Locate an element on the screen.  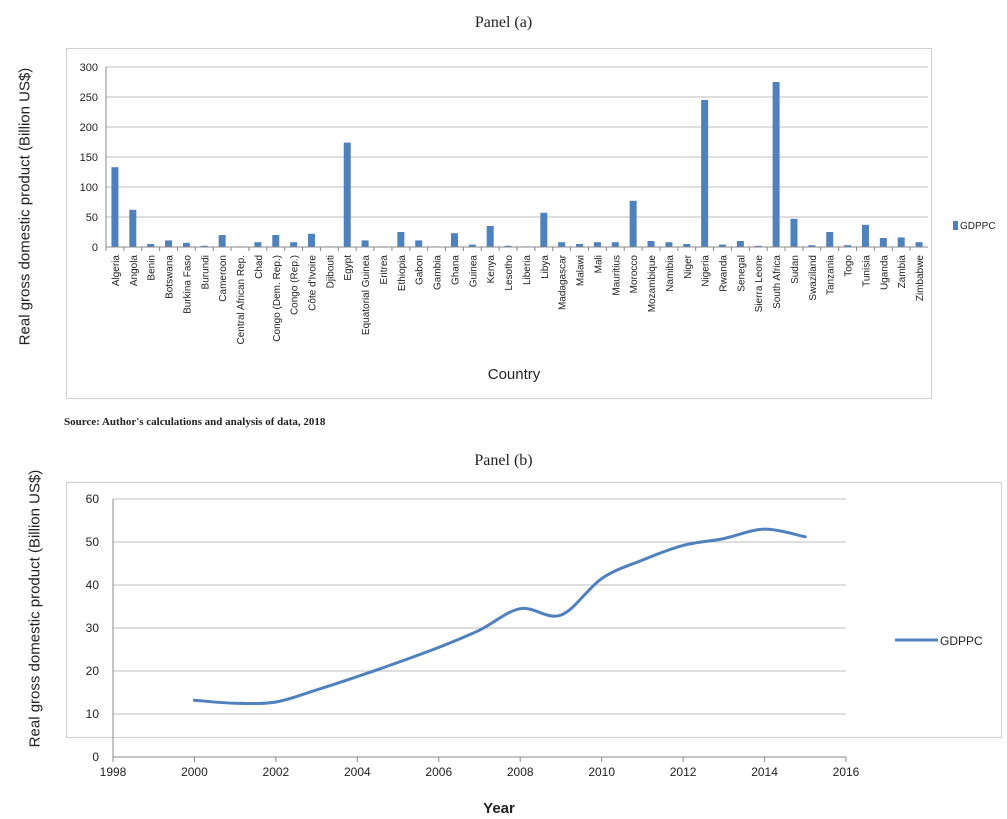
y-tick-label: 40 is located at coordinates (93, 585).